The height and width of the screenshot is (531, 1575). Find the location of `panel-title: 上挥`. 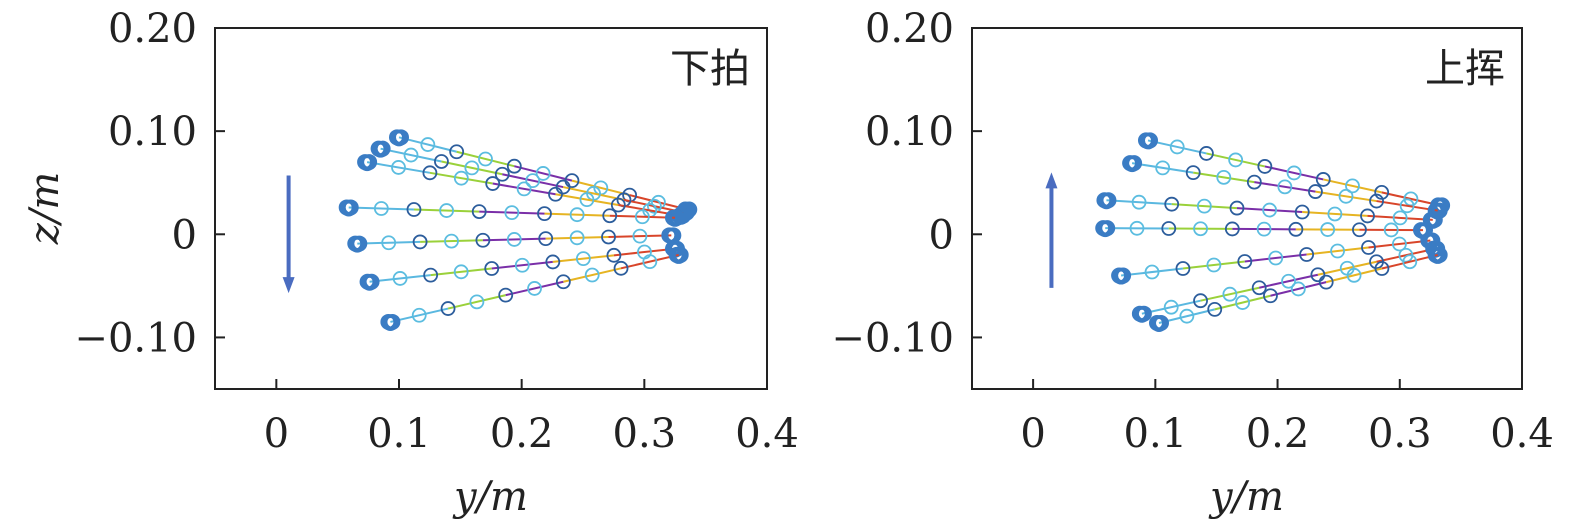

panel-title: 上挥 is located at coordinates (1465, 69).